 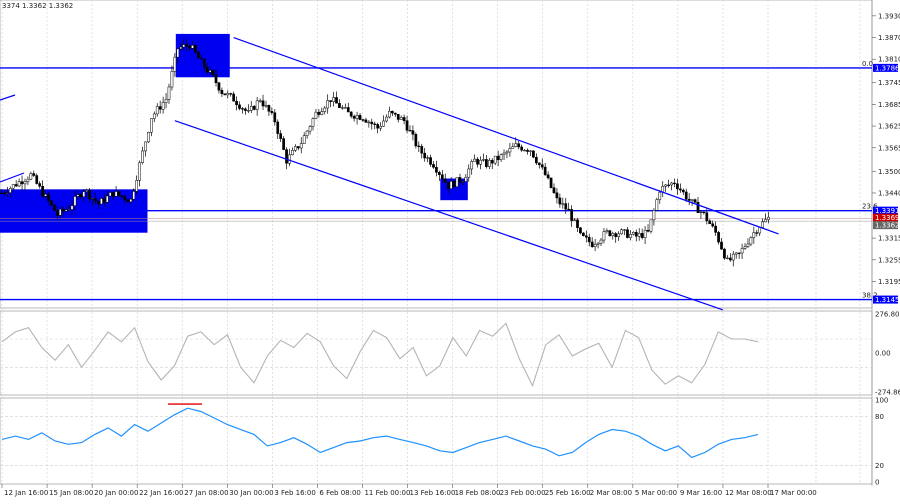 I want to click on trendline-fragment, so click(x=12, y=177).